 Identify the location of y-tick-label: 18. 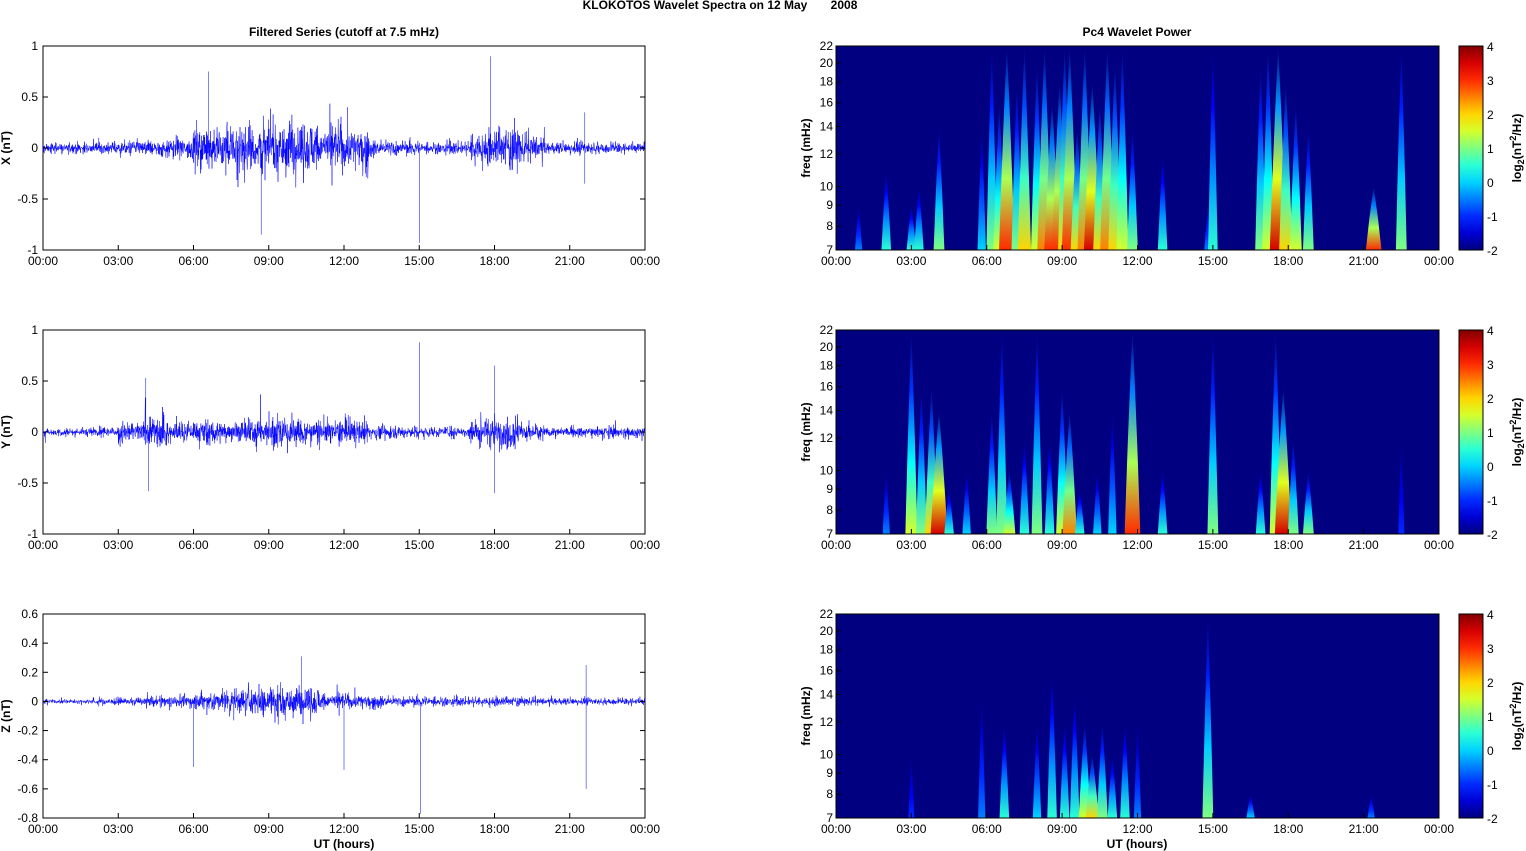
(827, 82).